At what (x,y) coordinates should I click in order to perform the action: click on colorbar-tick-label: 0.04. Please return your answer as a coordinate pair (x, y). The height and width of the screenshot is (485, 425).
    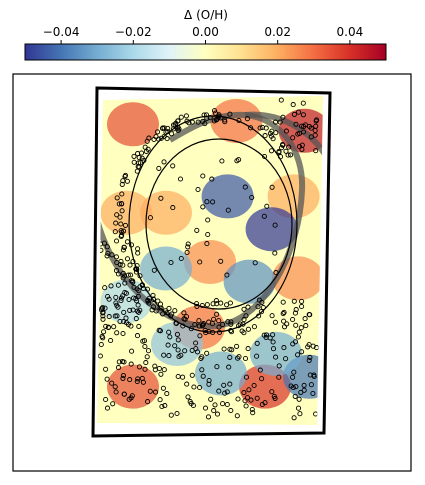
    Looking at the image, I should click on (350, 32).